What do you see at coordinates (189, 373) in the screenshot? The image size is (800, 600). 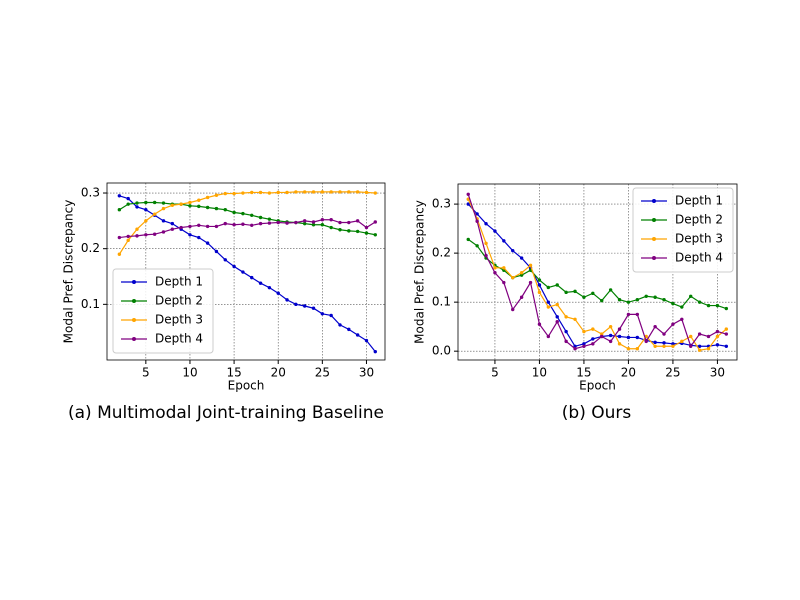 I see `x-tick-label: 10` at bounding box center [189, 373].